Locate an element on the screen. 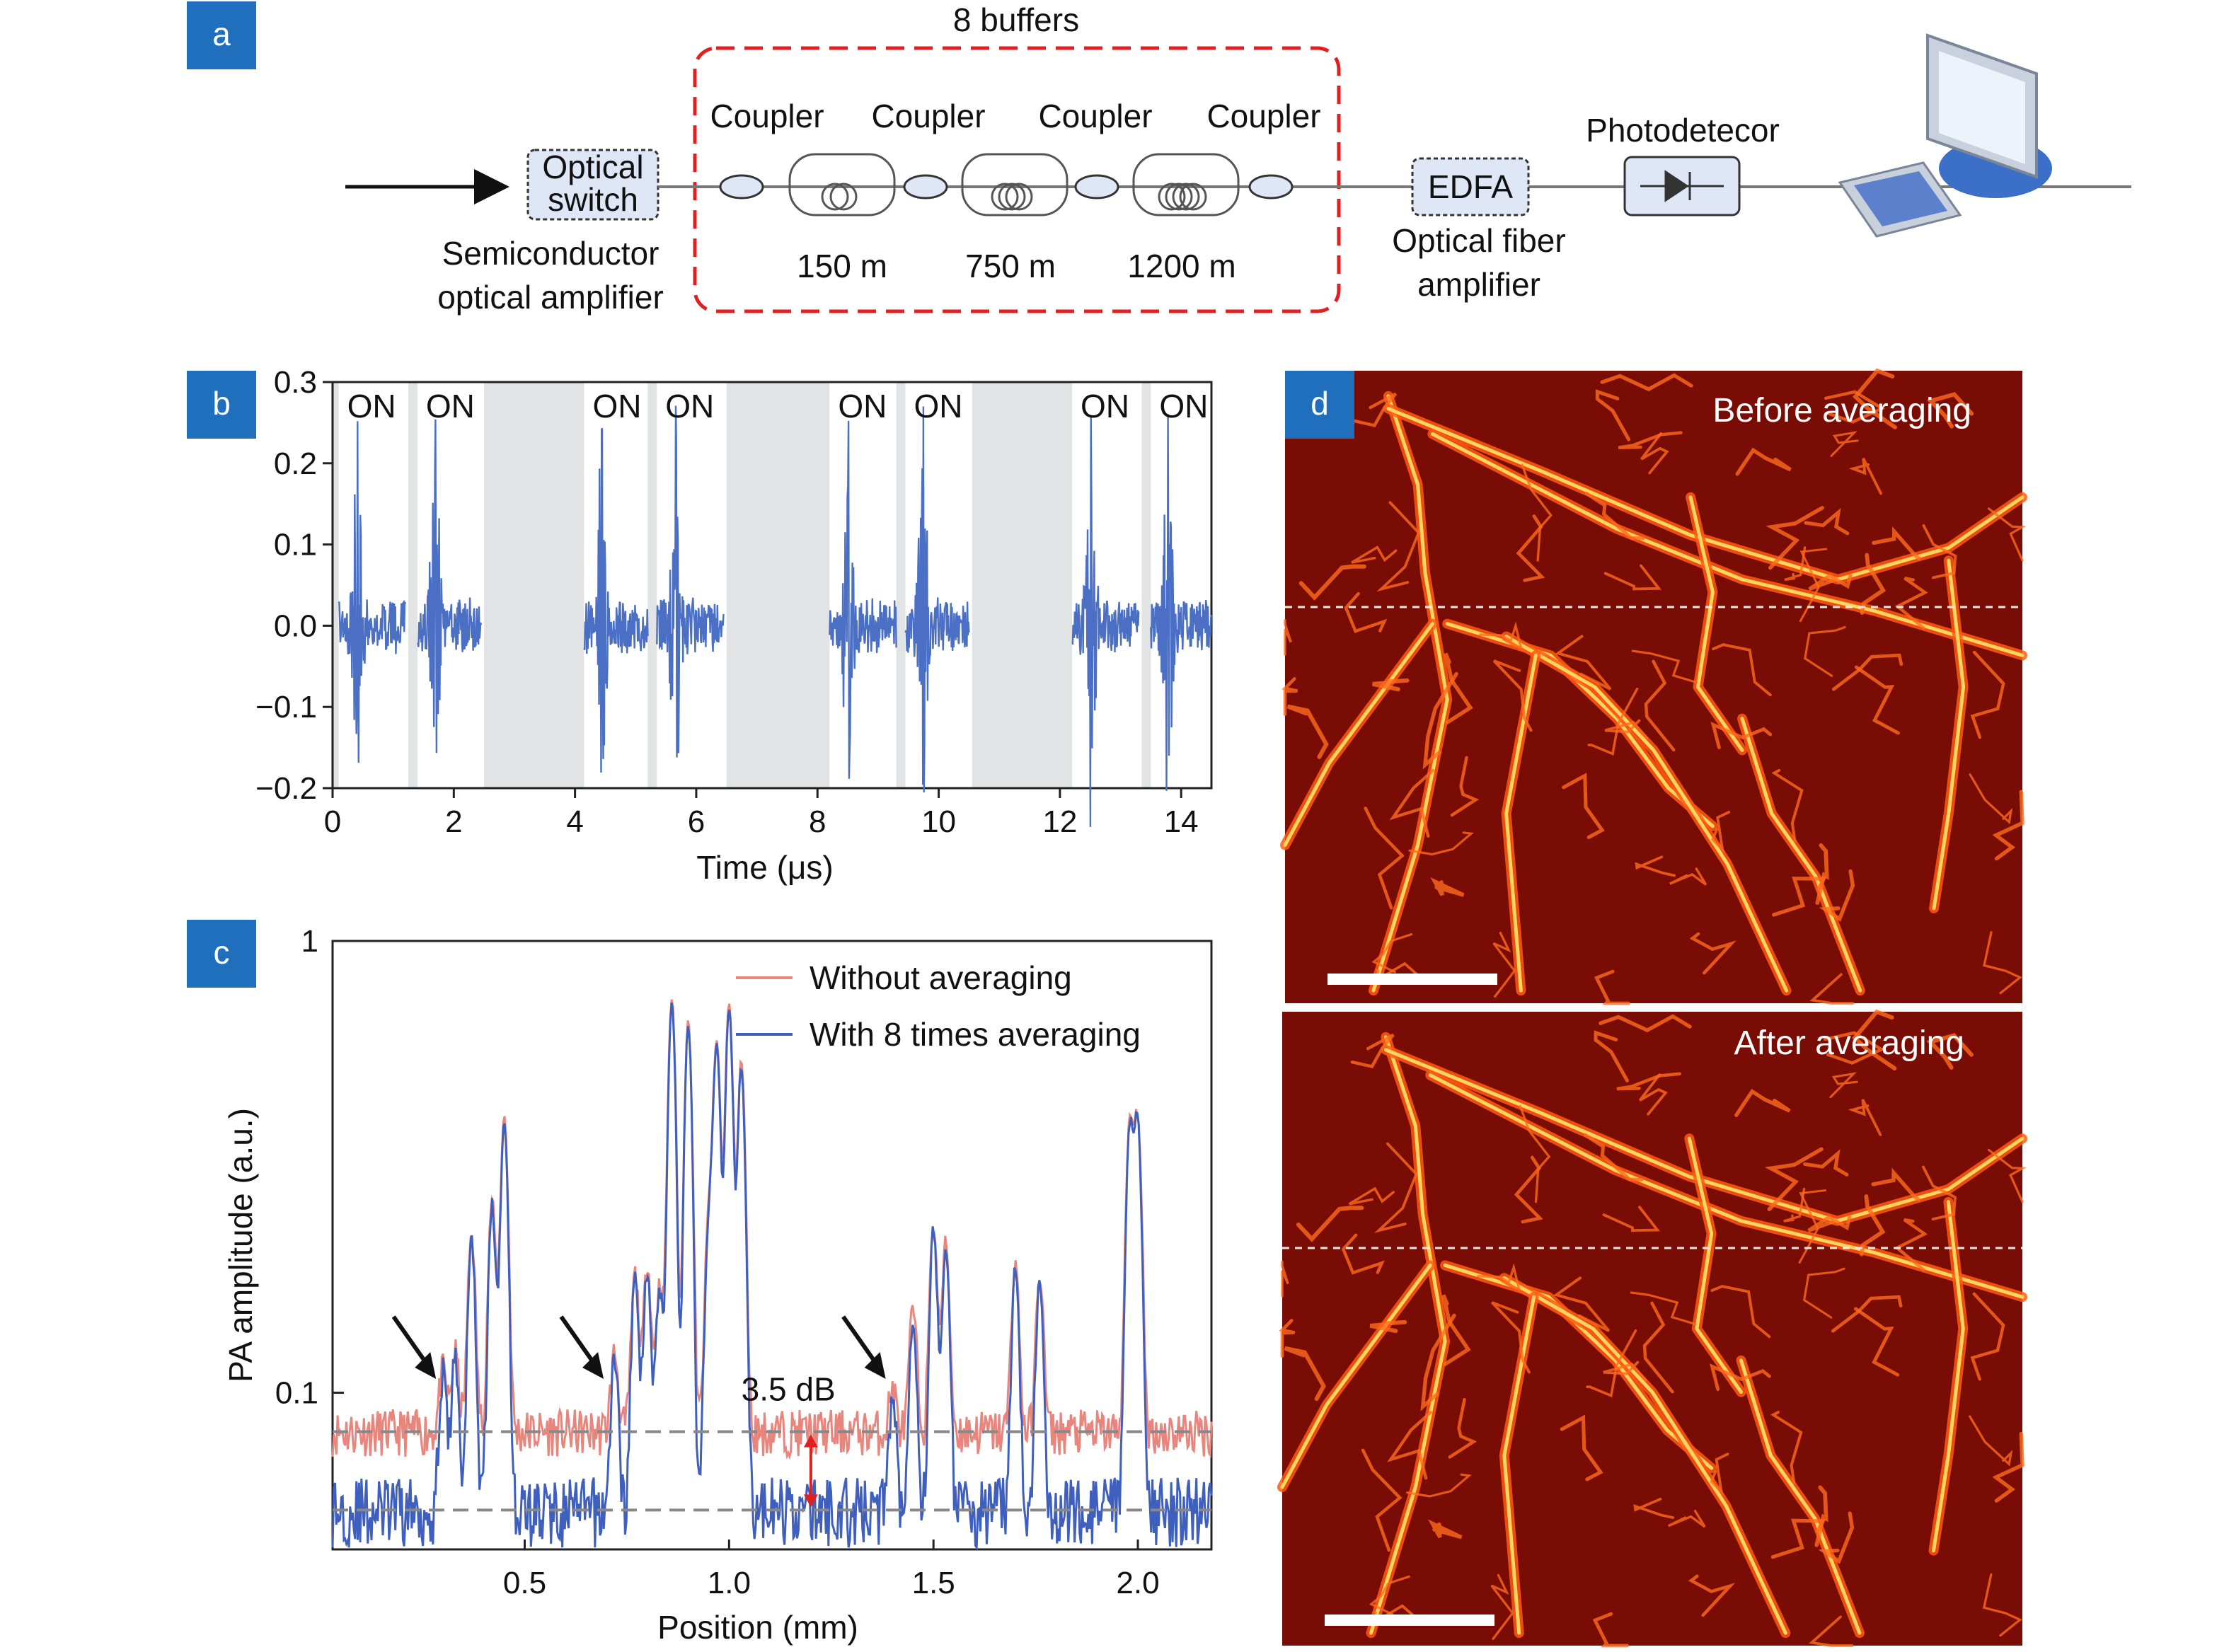  series-with-averaging is located at coordinates (772, 1277).